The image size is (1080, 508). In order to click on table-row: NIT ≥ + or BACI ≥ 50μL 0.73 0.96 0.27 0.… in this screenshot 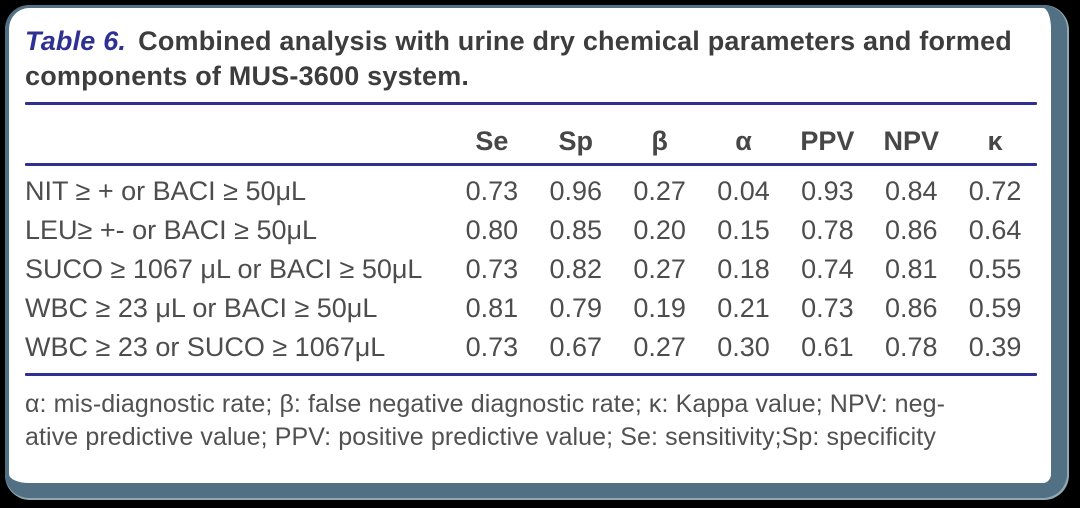, I will do `click(531, 191)`.